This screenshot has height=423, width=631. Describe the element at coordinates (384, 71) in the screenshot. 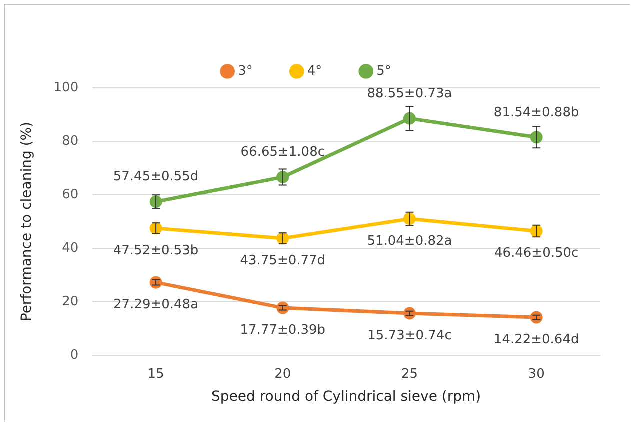

I see `legend-label: 5°` at that location.